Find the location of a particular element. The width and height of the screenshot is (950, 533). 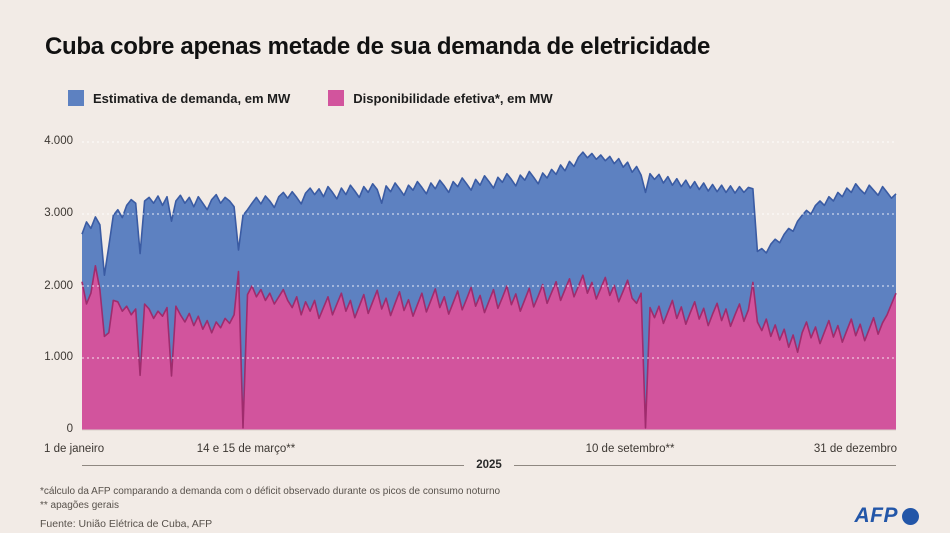

footnote-blackouts: ** apagões gerais is located at coordinates (79, 505).